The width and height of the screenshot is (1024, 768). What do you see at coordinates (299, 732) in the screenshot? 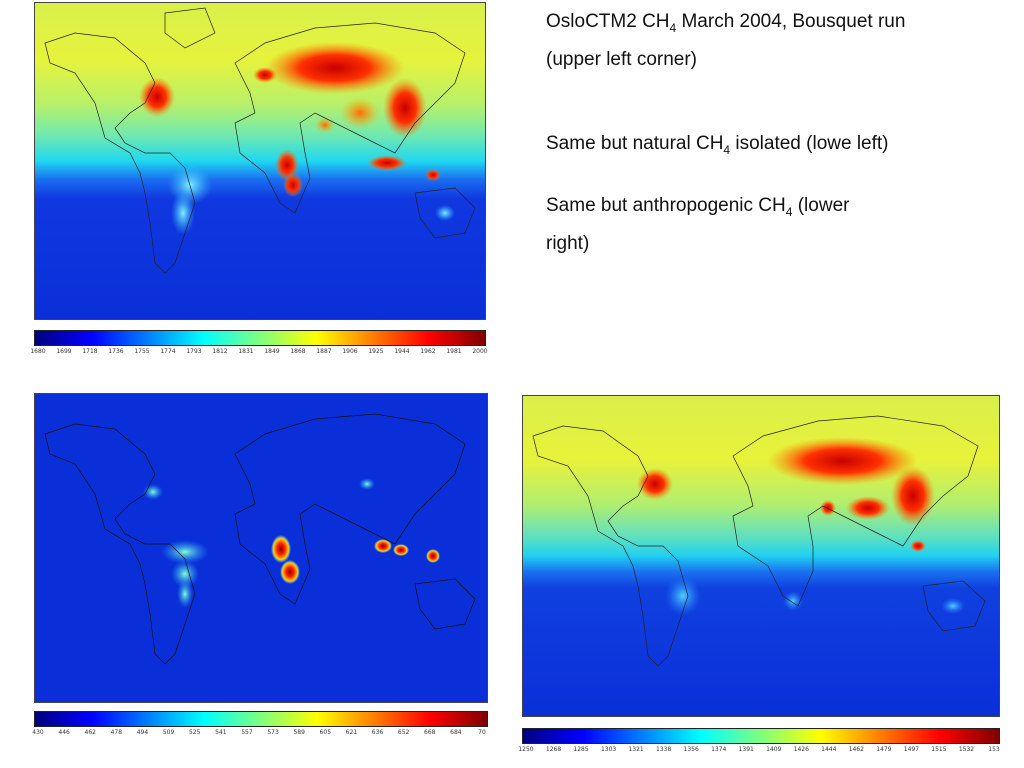
I see `colorbar-tick-label: 589` at bounding box center [299, 732].